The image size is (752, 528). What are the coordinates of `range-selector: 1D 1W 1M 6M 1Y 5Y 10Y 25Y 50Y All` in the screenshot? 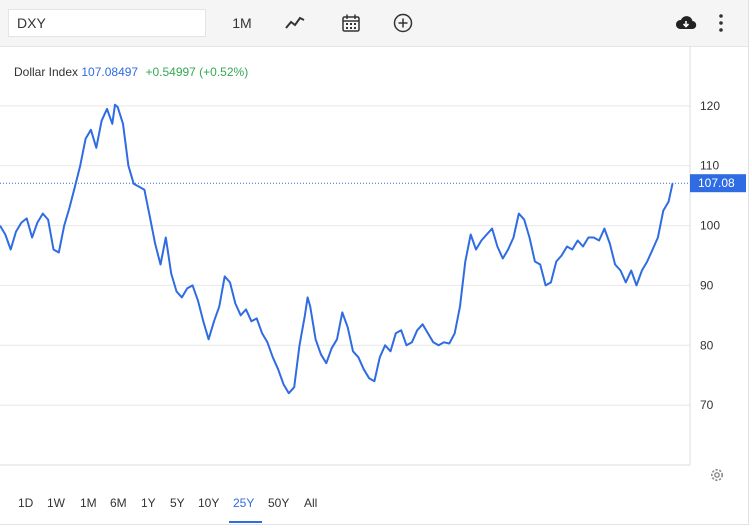 It's located at (374, 505).